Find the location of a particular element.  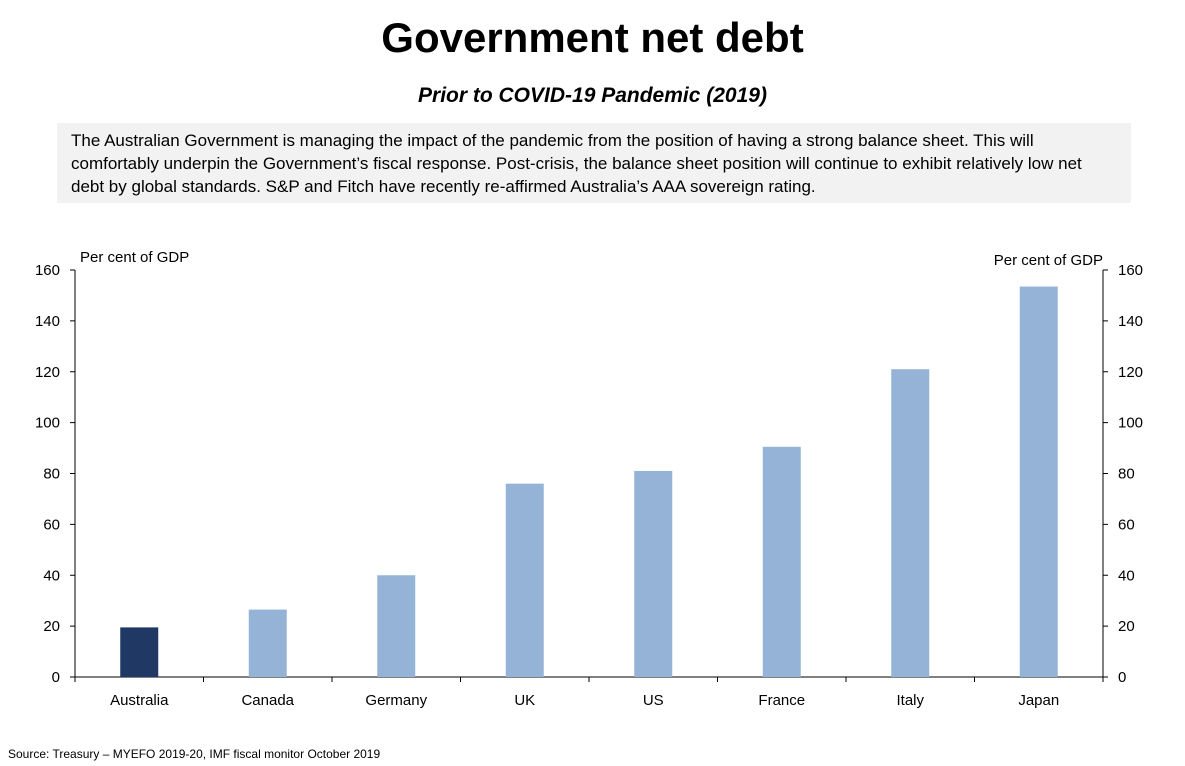

y-tick-label-right: 20 is located at coordinates (1126, 626).